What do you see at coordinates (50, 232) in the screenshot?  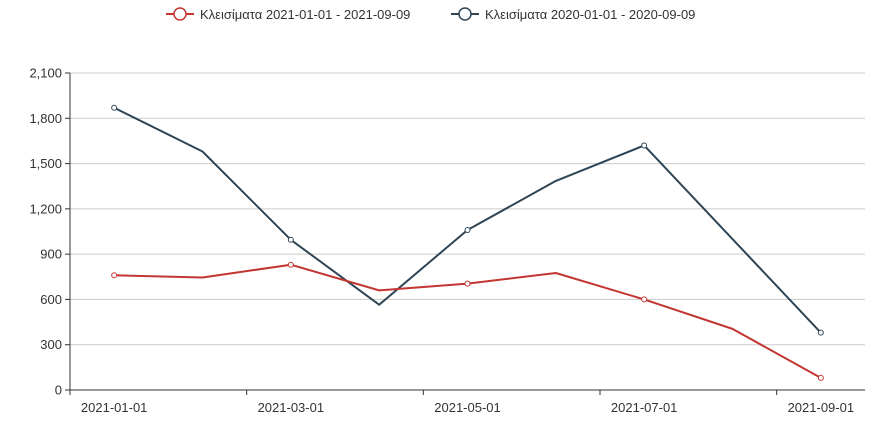 I see `y-axis: 0 300 600 900 1,200 1,500 1,800 2,100` at bounding box center [50, 232].